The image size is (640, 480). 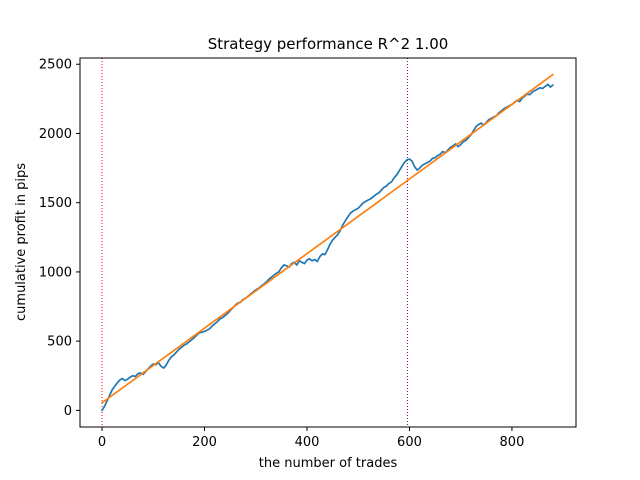 What do you see at coordinates (59, 238) in the screenshot?
I see `y-axis-ticks: 0 500 1000 1500 2000 2500` at bounding box center [59, 238].